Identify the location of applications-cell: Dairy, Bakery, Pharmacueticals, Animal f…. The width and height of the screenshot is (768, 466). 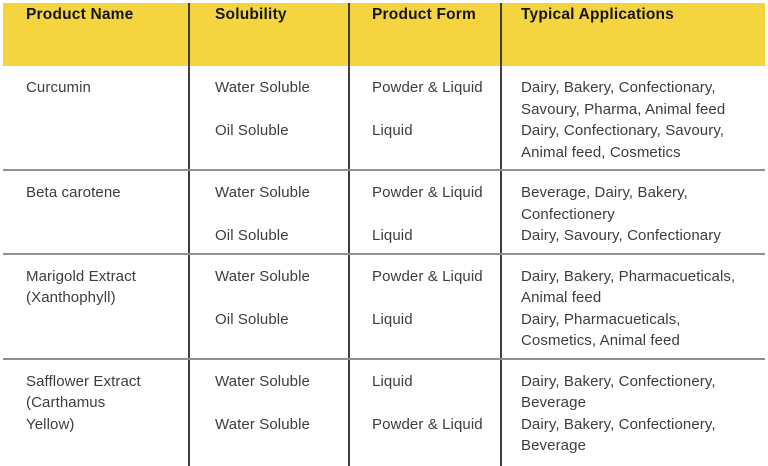
(632, 306).